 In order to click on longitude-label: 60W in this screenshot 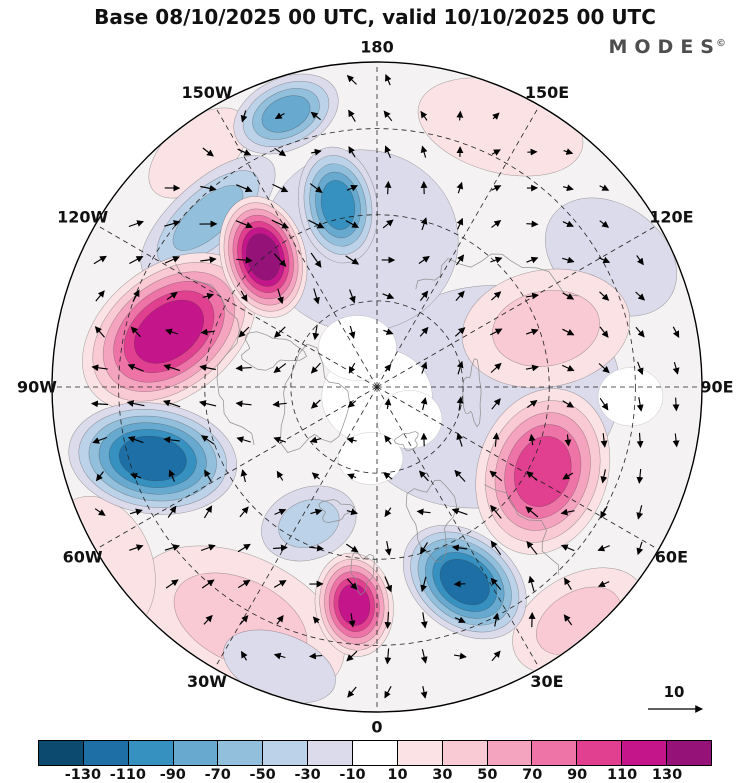, I will do `click(83, 557)`.